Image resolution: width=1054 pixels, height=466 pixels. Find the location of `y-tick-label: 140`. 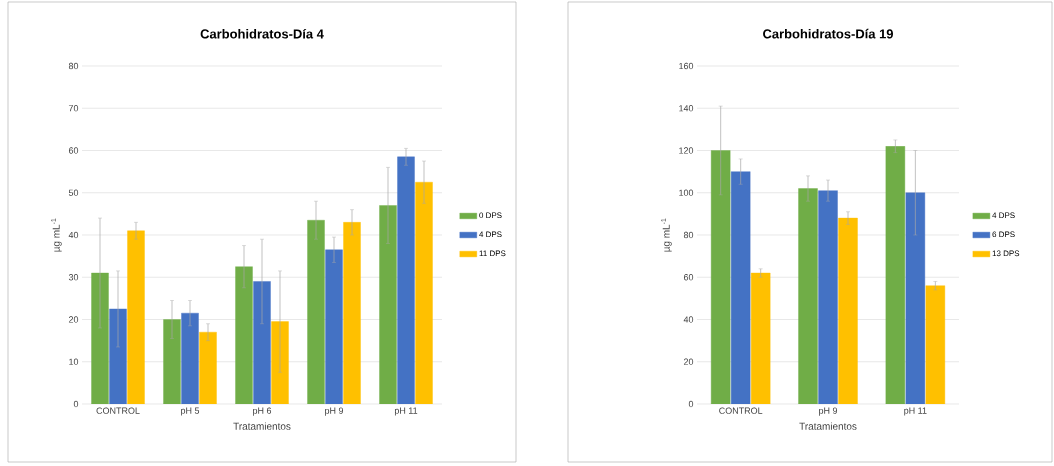

y-tick-label: 140 is located at coordinates (686, 108).